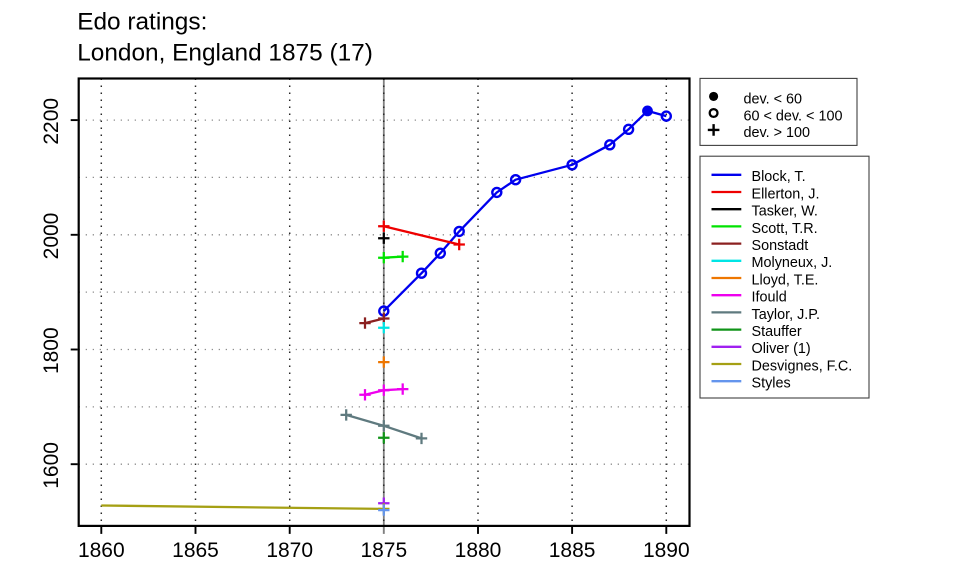 Image resolution: width=960 pixels, height=581 pixels. I want to click on svg-text: 60 < dev. < 100, so click(793, 116).